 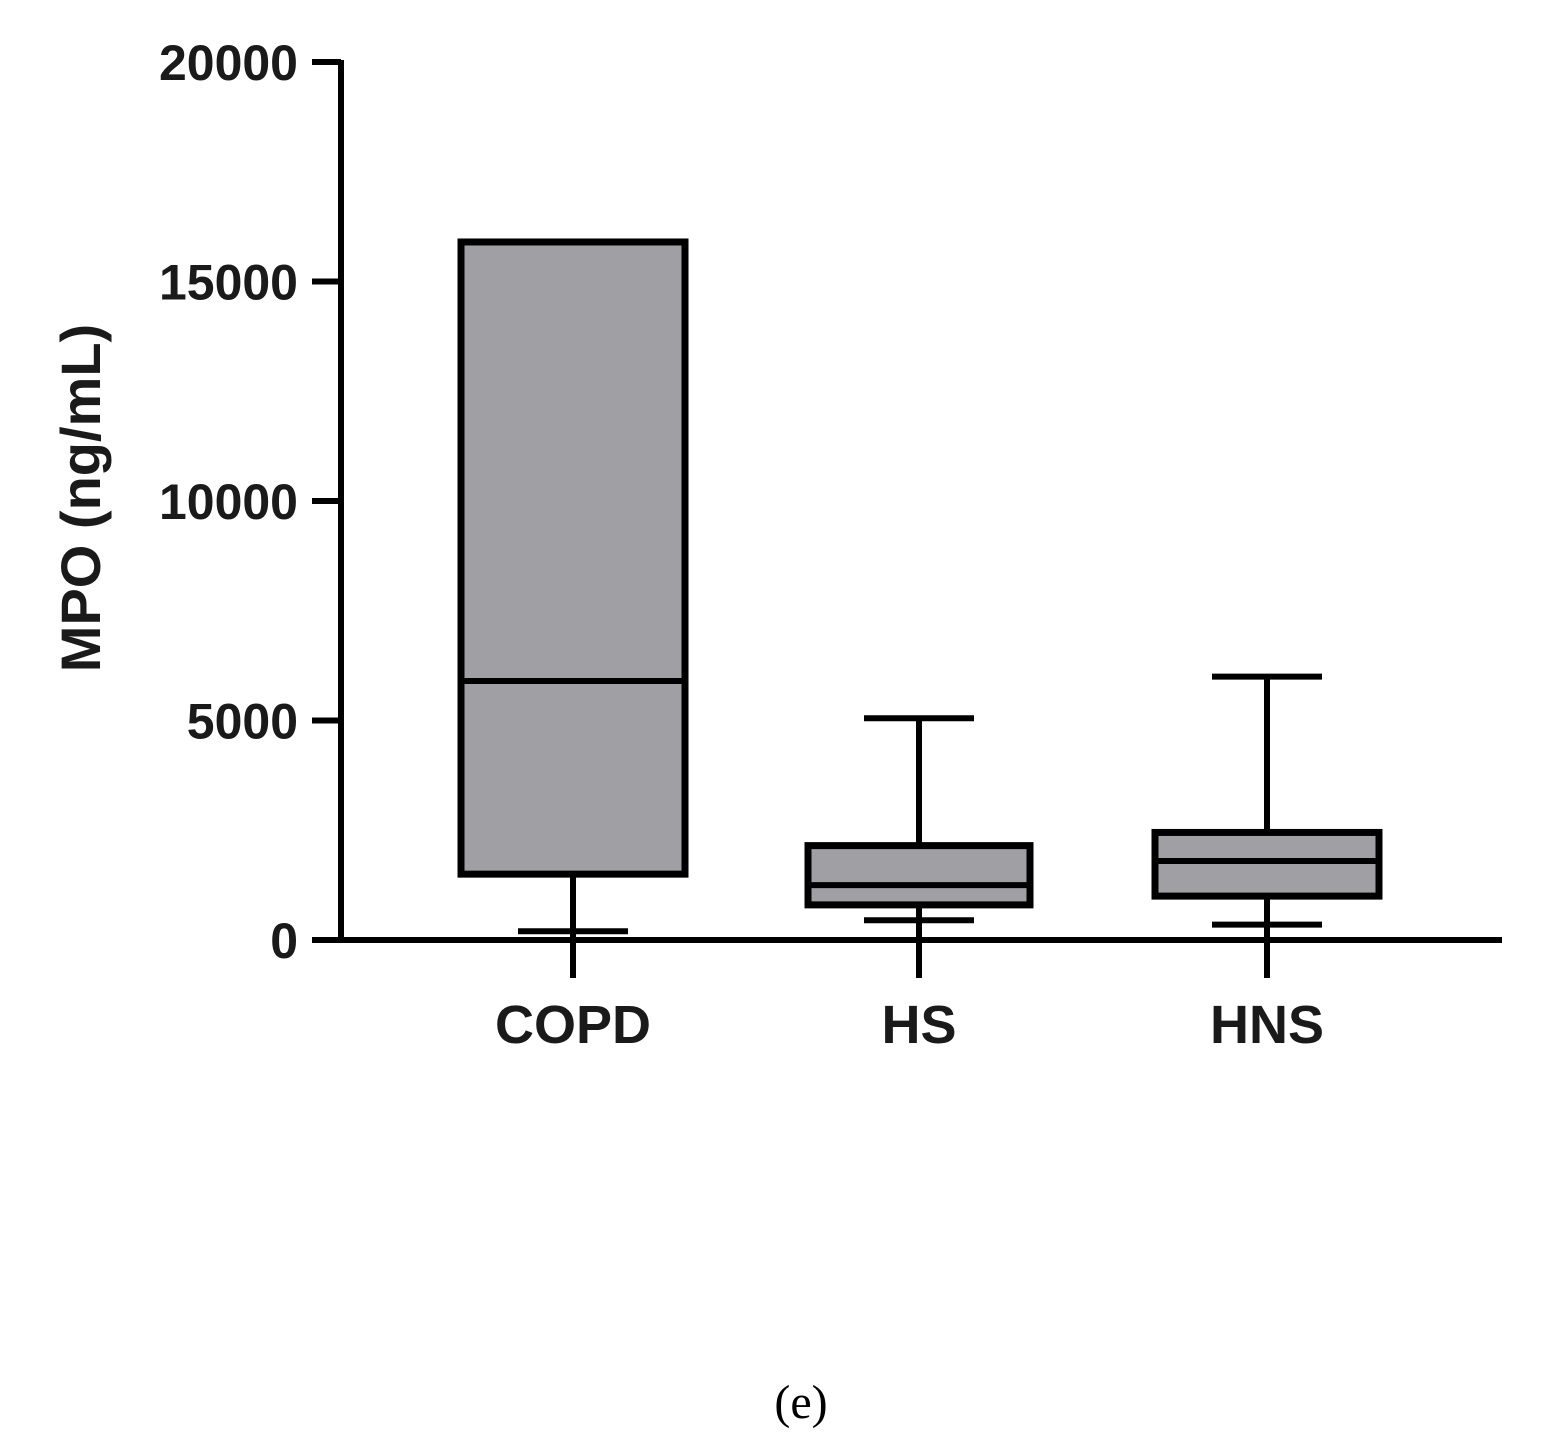 What do you see at coordinates (573, 1025) in the screenshot?
I see `x-tick-label: COPD` at bounding box center [573, 1025].